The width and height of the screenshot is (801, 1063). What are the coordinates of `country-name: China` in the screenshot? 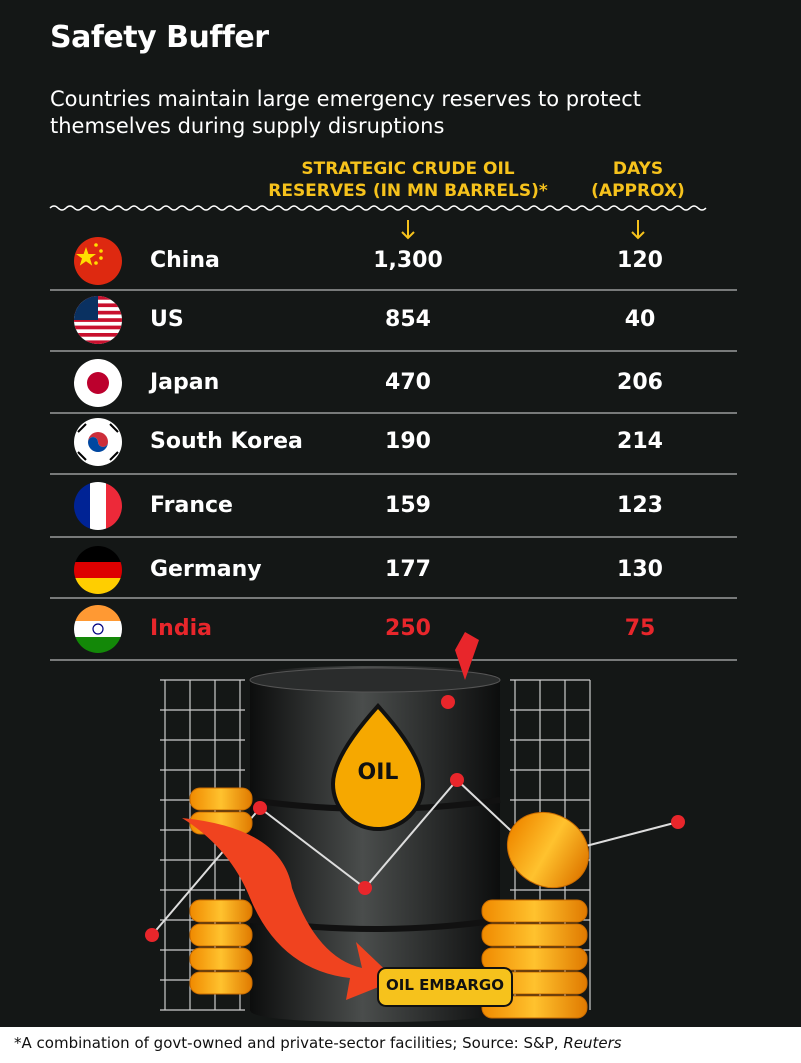 It's located at (185, 260).